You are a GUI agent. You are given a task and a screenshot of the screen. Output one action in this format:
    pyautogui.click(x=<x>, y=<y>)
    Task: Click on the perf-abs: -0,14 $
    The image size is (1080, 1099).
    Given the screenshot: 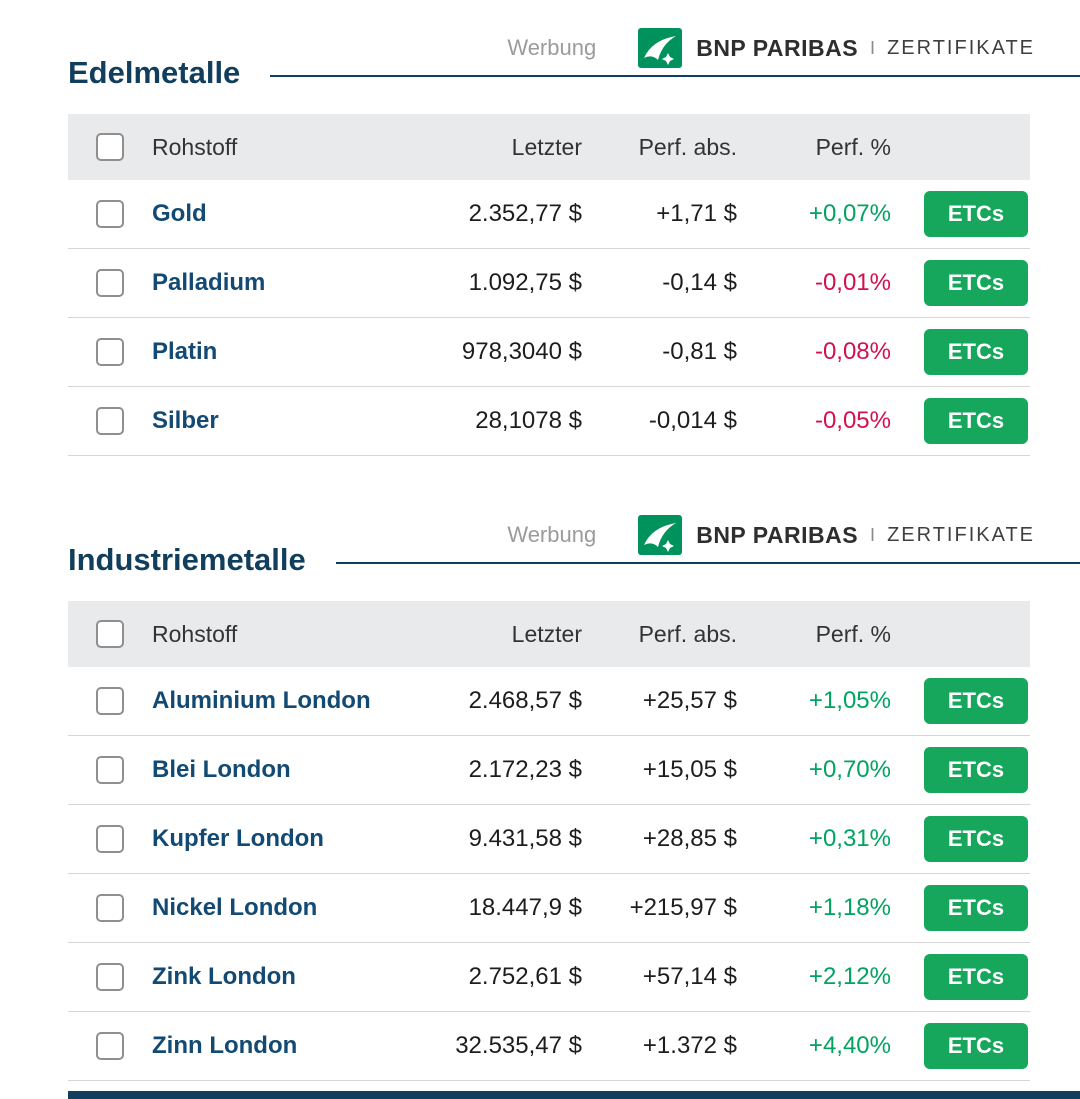 What is the action you would take?
    pyautogui.click(x=699, y=282)
    